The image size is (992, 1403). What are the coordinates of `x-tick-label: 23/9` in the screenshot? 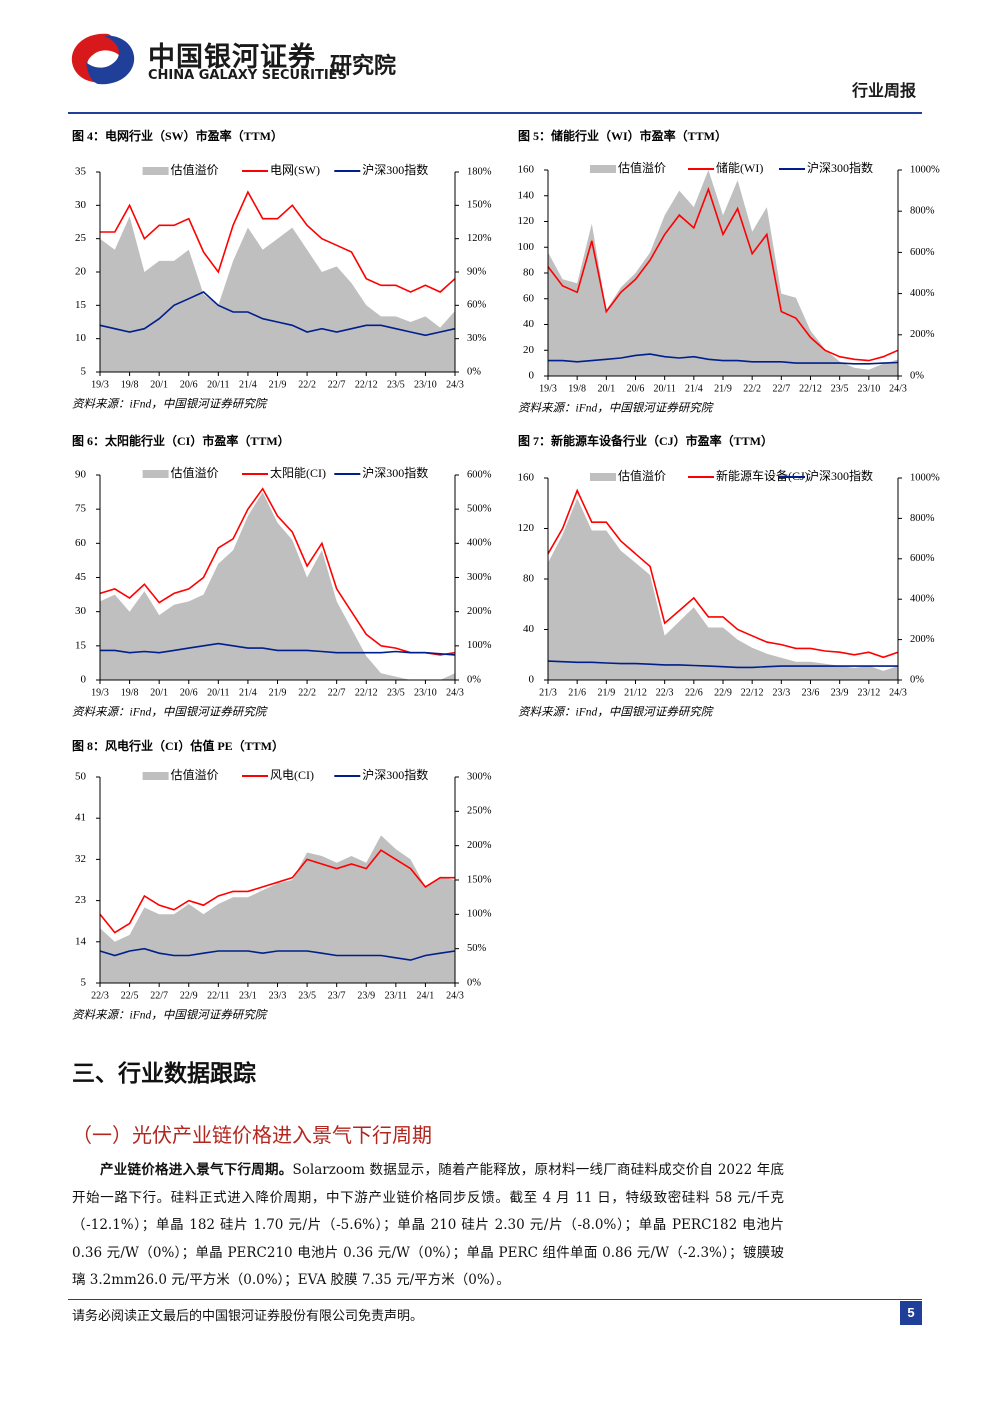 It's located at (840, 692).